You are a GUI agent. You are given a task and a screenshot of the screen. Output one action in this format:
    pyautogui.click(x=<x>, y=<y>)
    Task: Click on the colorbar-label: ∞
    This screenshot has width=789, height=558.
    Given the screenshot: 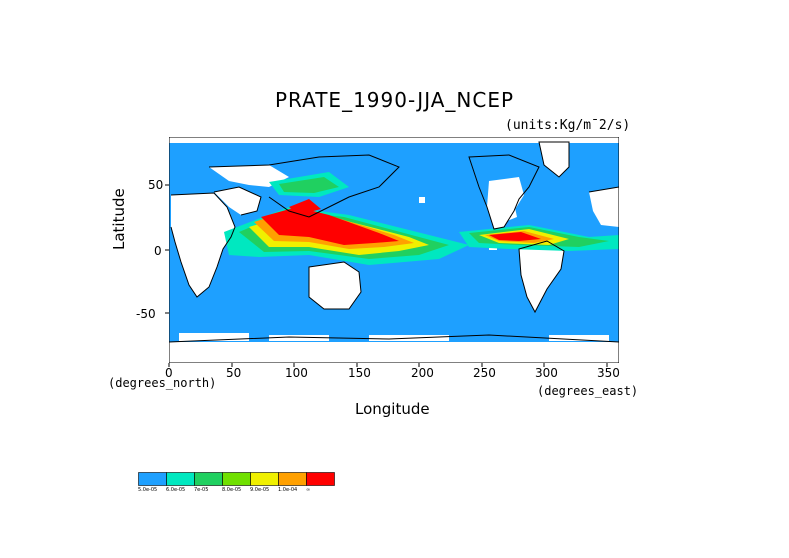 What is the action you would take?
    pyautogui.click(x=308, y=490)
    